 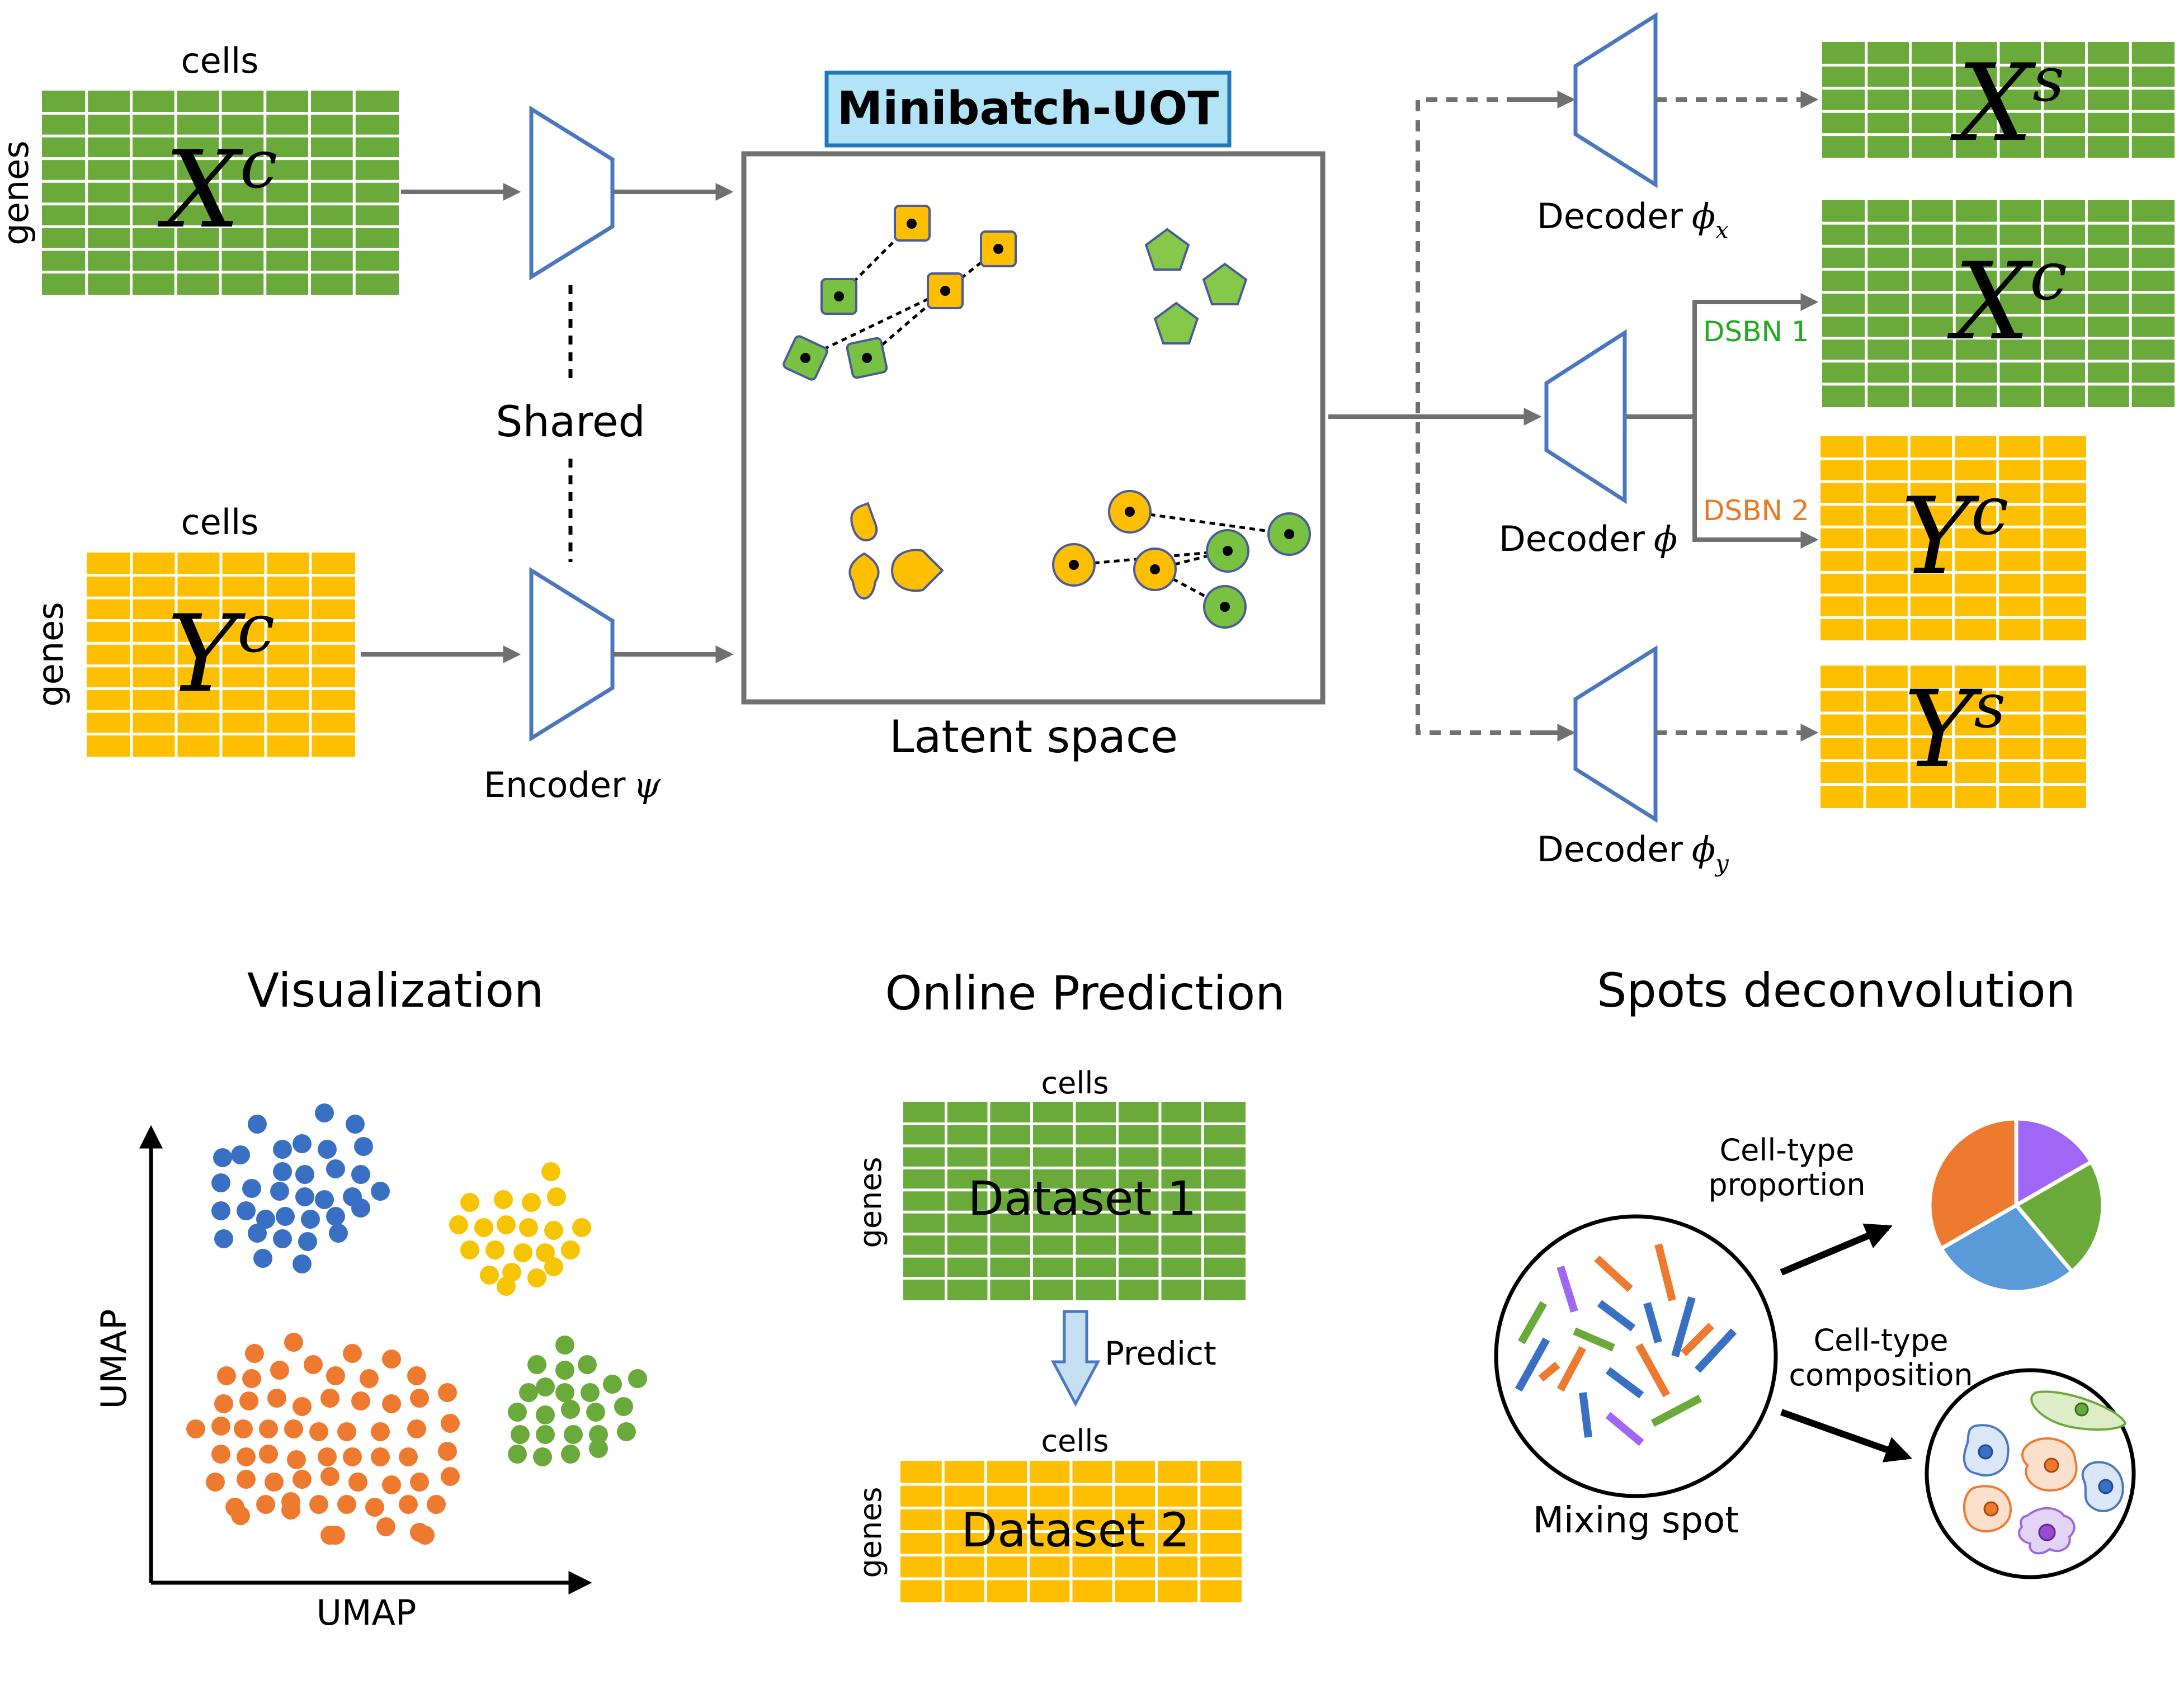 I want to click on latent-teardrop-cluster, so click(x=896, y=551).